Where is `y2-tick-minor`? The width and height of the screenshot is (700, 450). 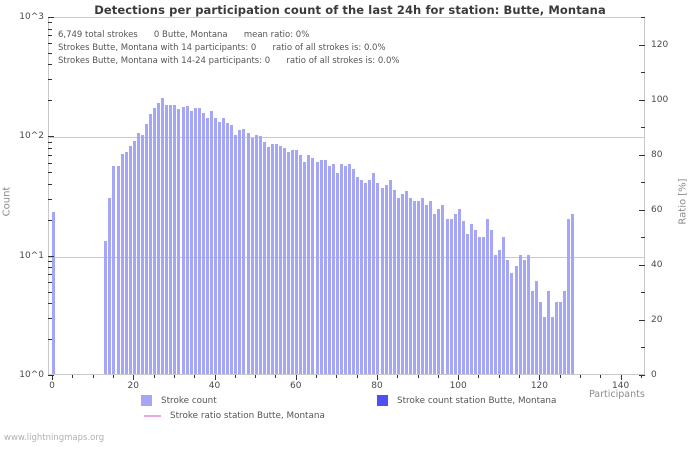 y2-tick-minor is located at coordinates (643, 128).